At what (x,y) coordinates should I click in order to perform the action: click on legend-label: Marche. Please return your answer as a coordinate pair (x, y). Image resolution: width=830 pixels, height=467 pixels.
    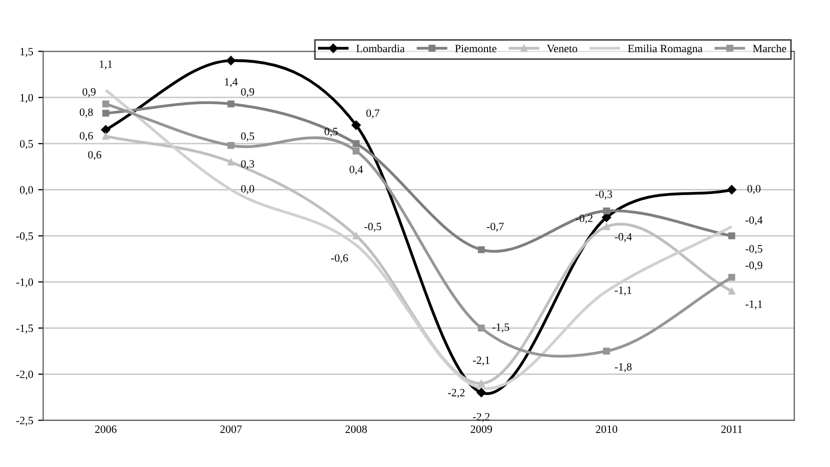
    Looking at the image, I should click on (769, 48).